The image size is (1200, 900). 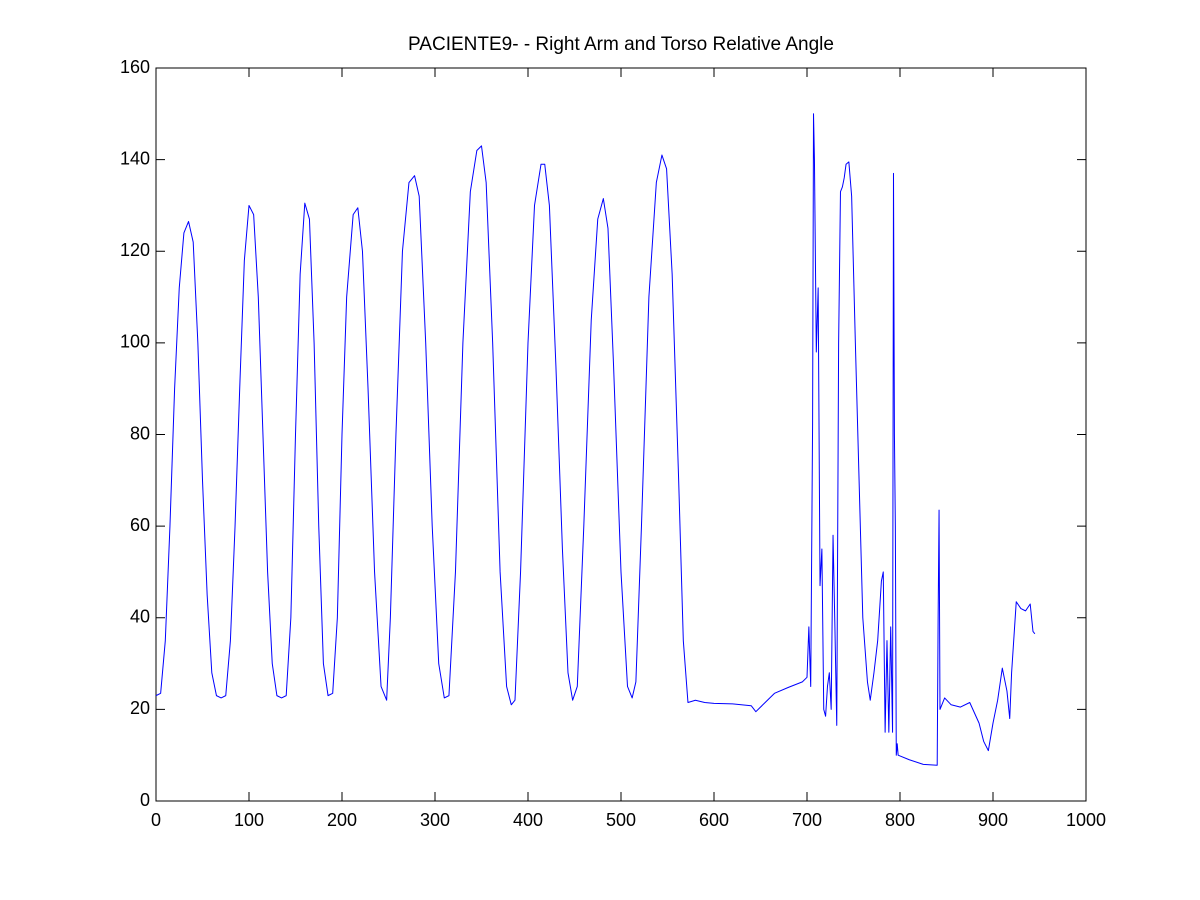 I want to click on y-tick-label: 100, so click(x=135, y=342).